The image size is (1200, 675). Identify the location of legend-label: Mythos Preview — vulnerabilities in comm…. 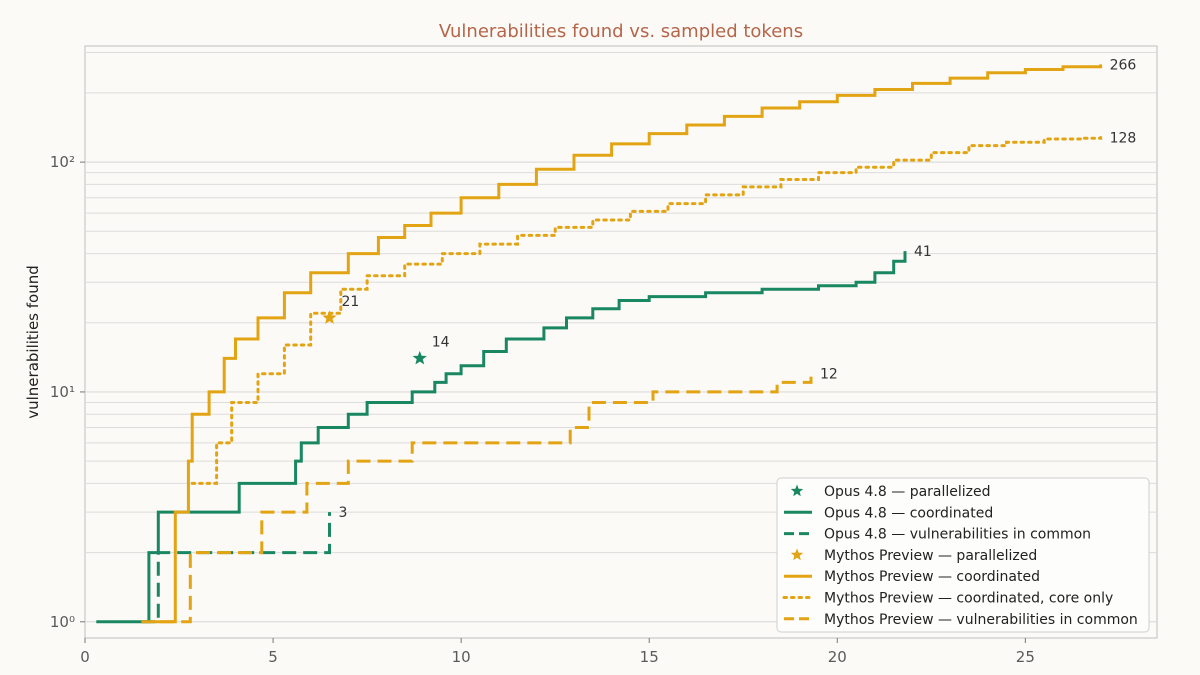
(981, 620).